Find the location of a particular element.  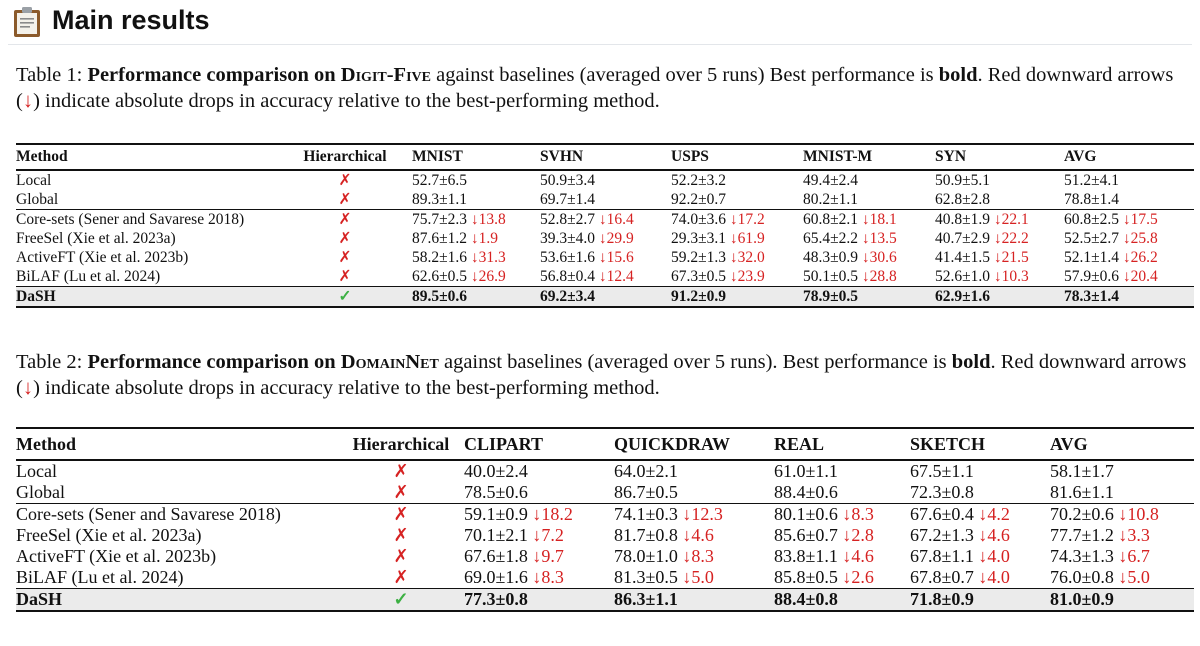

drop-text: ↓10.3 is located at coordinates (1011, 276).